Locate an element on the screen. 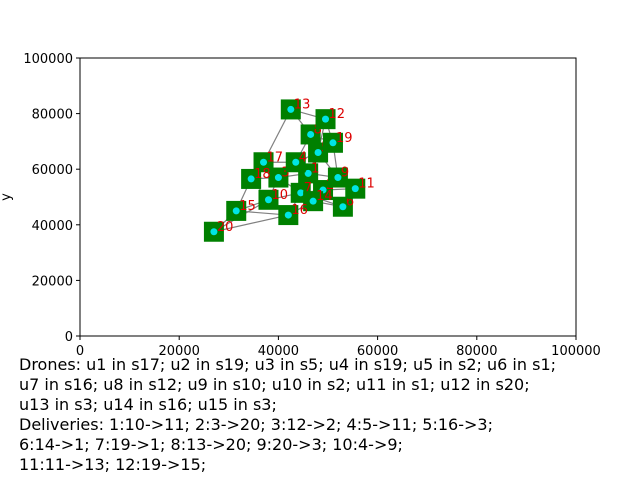 This screenshot has width=640, height=480. y-tick-label: 100000 is located at coordinates (48, 59).